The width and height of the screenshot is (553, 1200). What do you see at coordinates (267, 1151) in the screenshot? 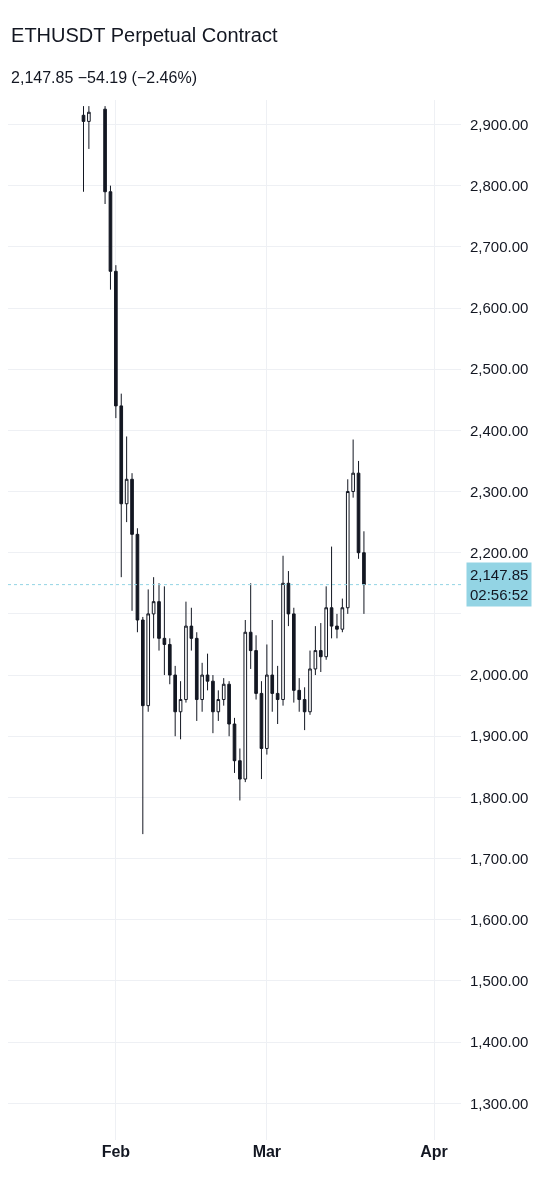
I see `x-tick-label: Mar` at bounding box center [267, 1151].